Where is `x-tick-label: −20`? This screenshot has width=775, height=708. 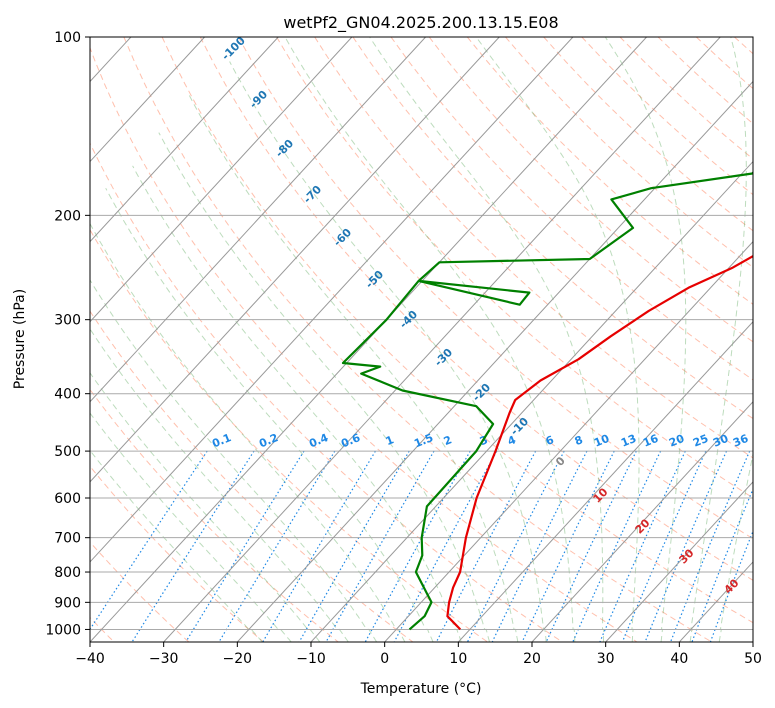 x-tick-label: −20 is located at coordinates (238, 659).